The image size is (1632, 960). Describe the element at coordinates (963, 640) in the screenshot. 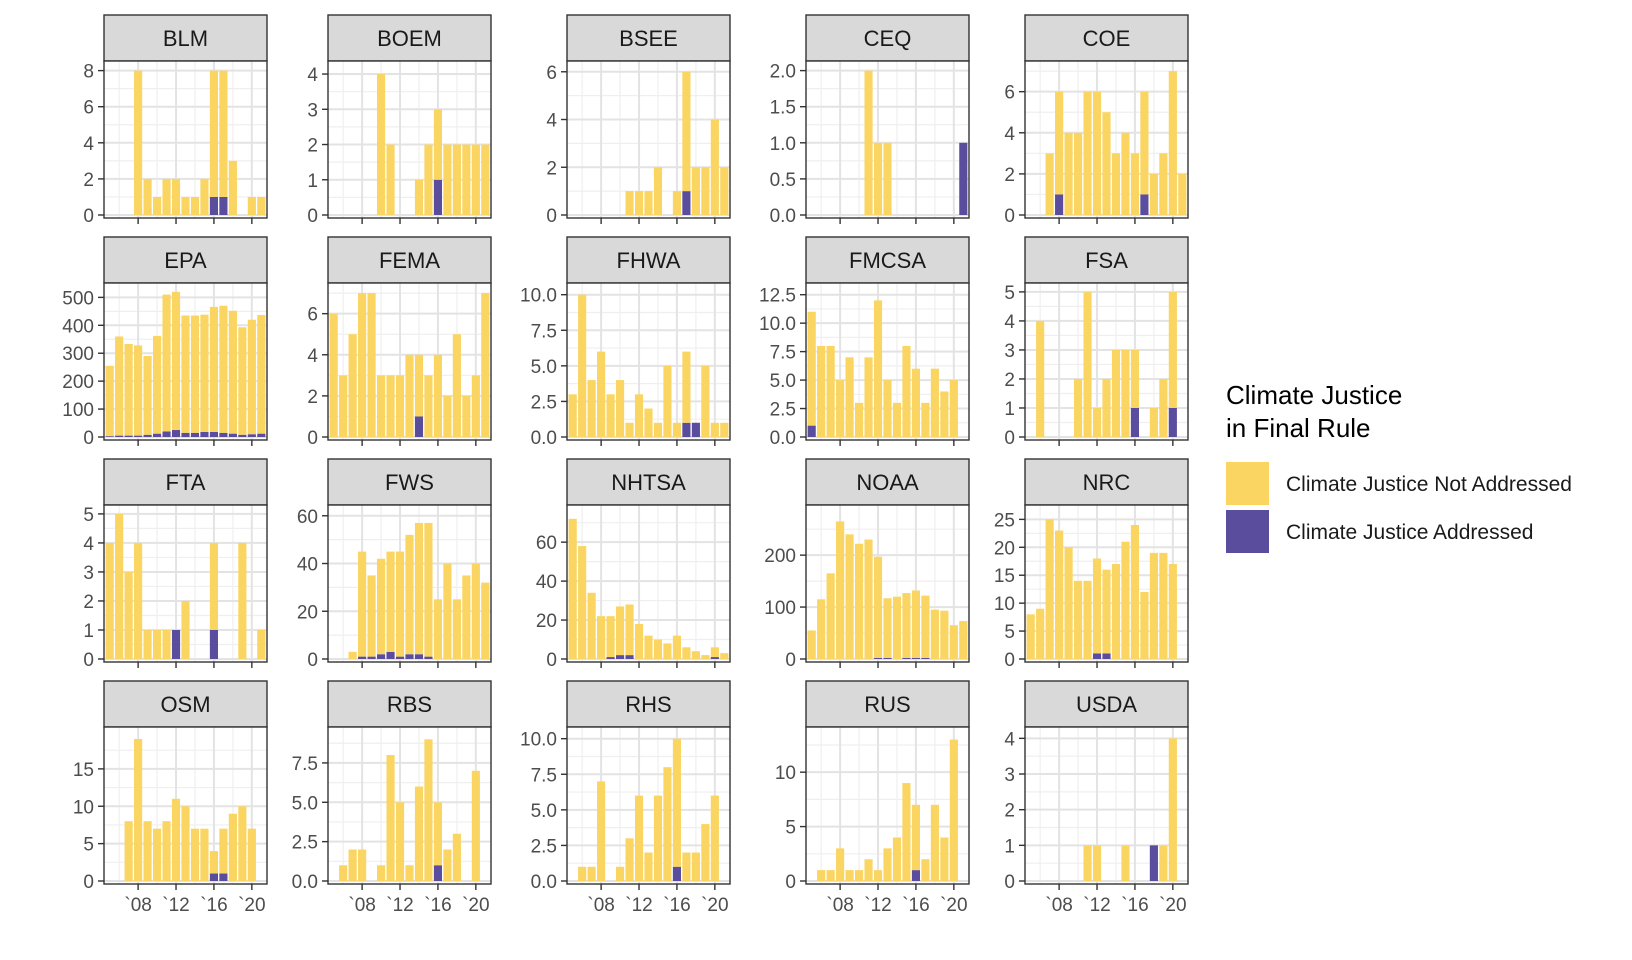

I see `bar-not-addressed-noaa-2021` at that location.